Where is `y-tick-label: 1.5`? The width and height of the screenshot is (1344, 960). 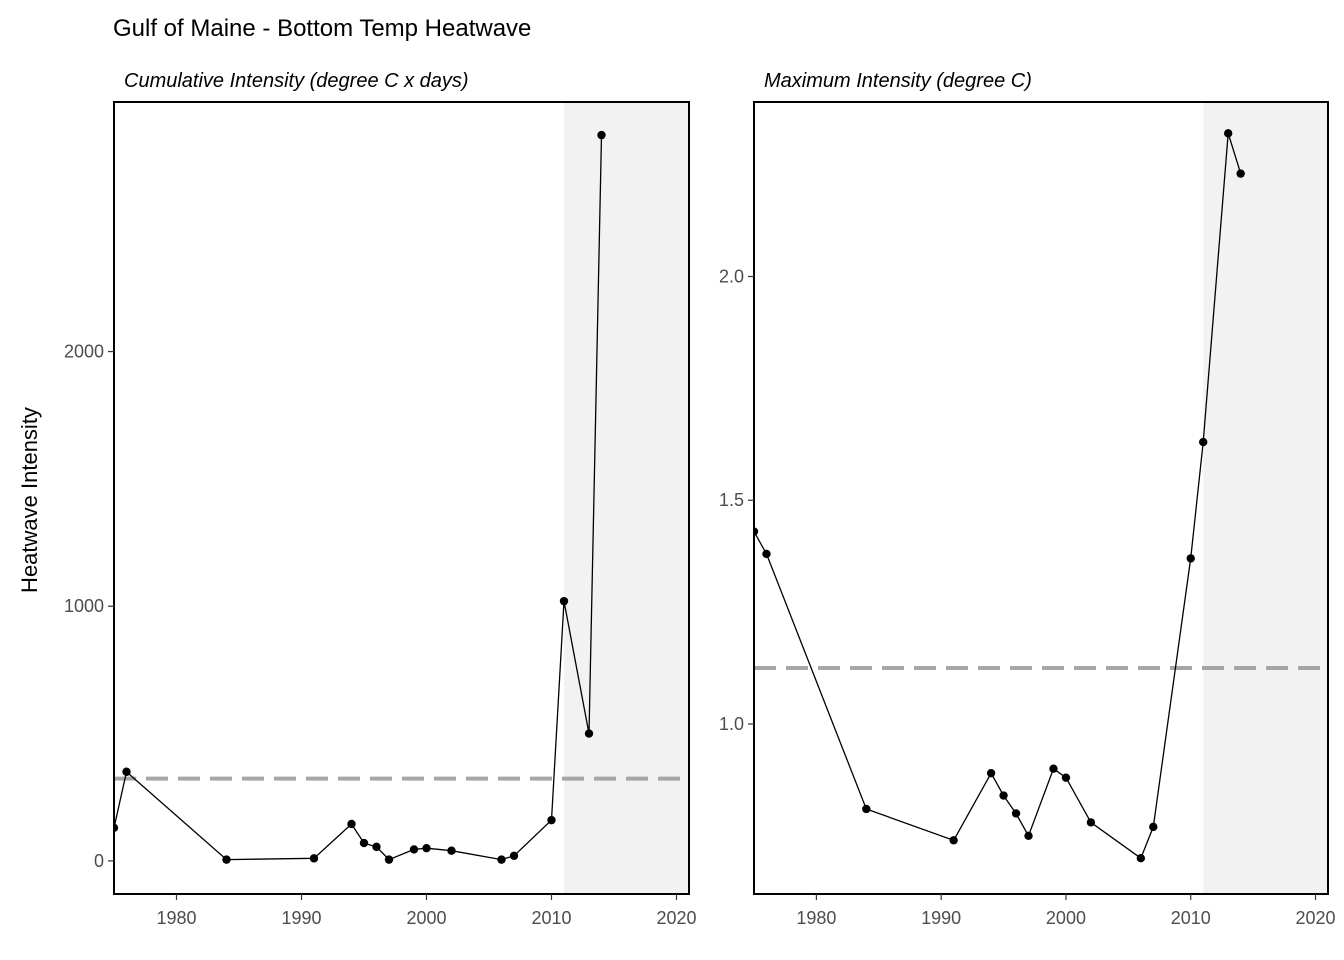
y-tick-label: 1.5 is located at coordinates (731, 500).